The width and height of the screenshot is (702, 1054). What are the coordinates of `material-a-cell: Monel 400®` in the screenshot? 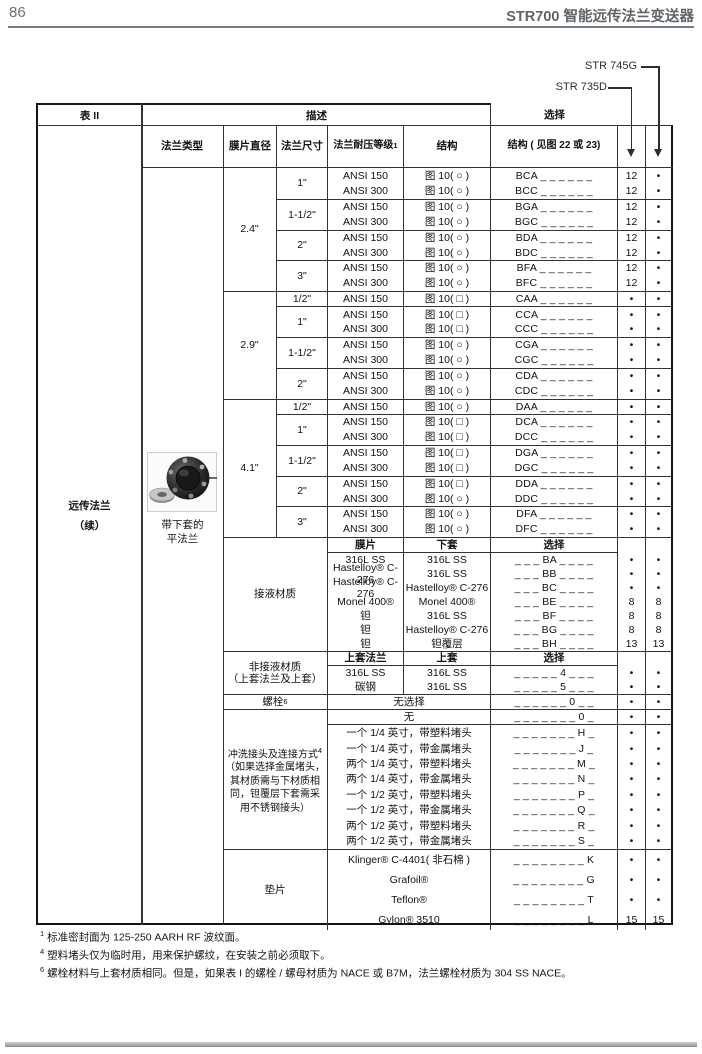 It's located at (365, 602).